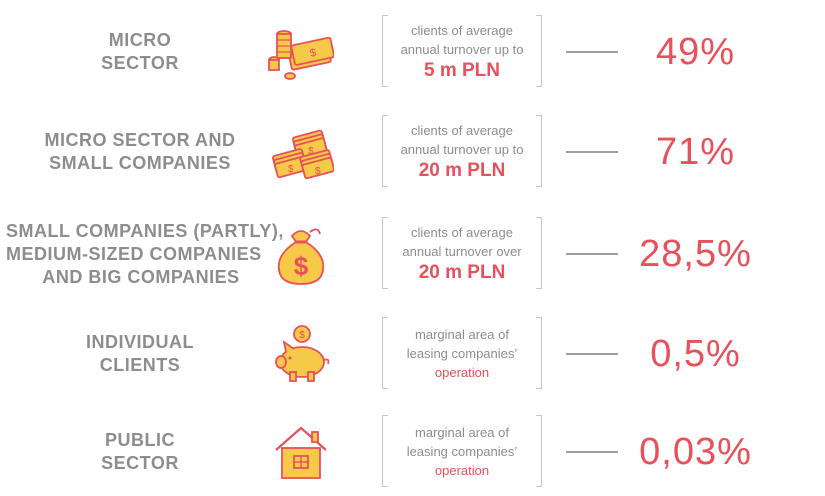 This screenshot has height=496, width=825. What do you see at coordinates (140, 163) in the screenshot?
I see `label-line: SMALL COMPANIES` at bounding box center [140, 163].